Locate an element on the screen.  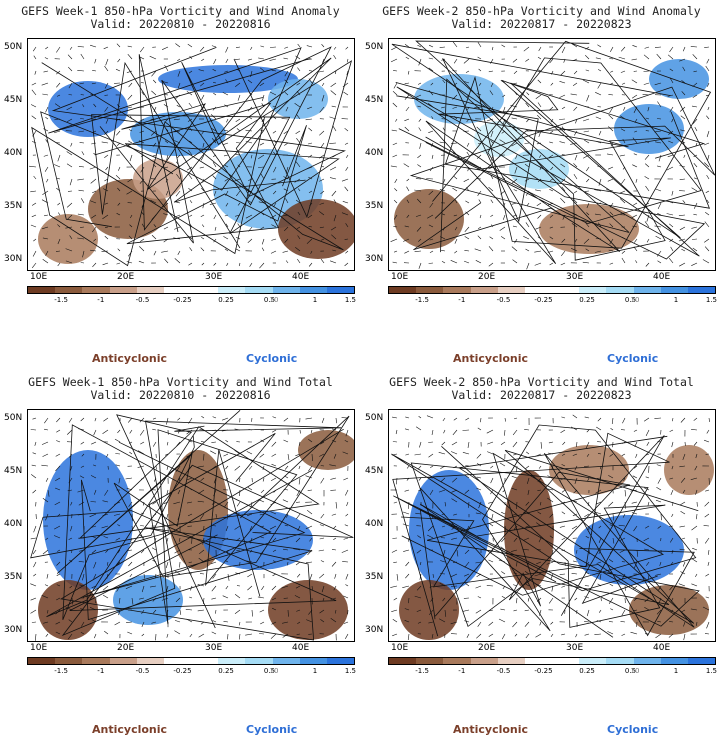
colorbar-tick-label: -1 is located at coordinates (462, 300).